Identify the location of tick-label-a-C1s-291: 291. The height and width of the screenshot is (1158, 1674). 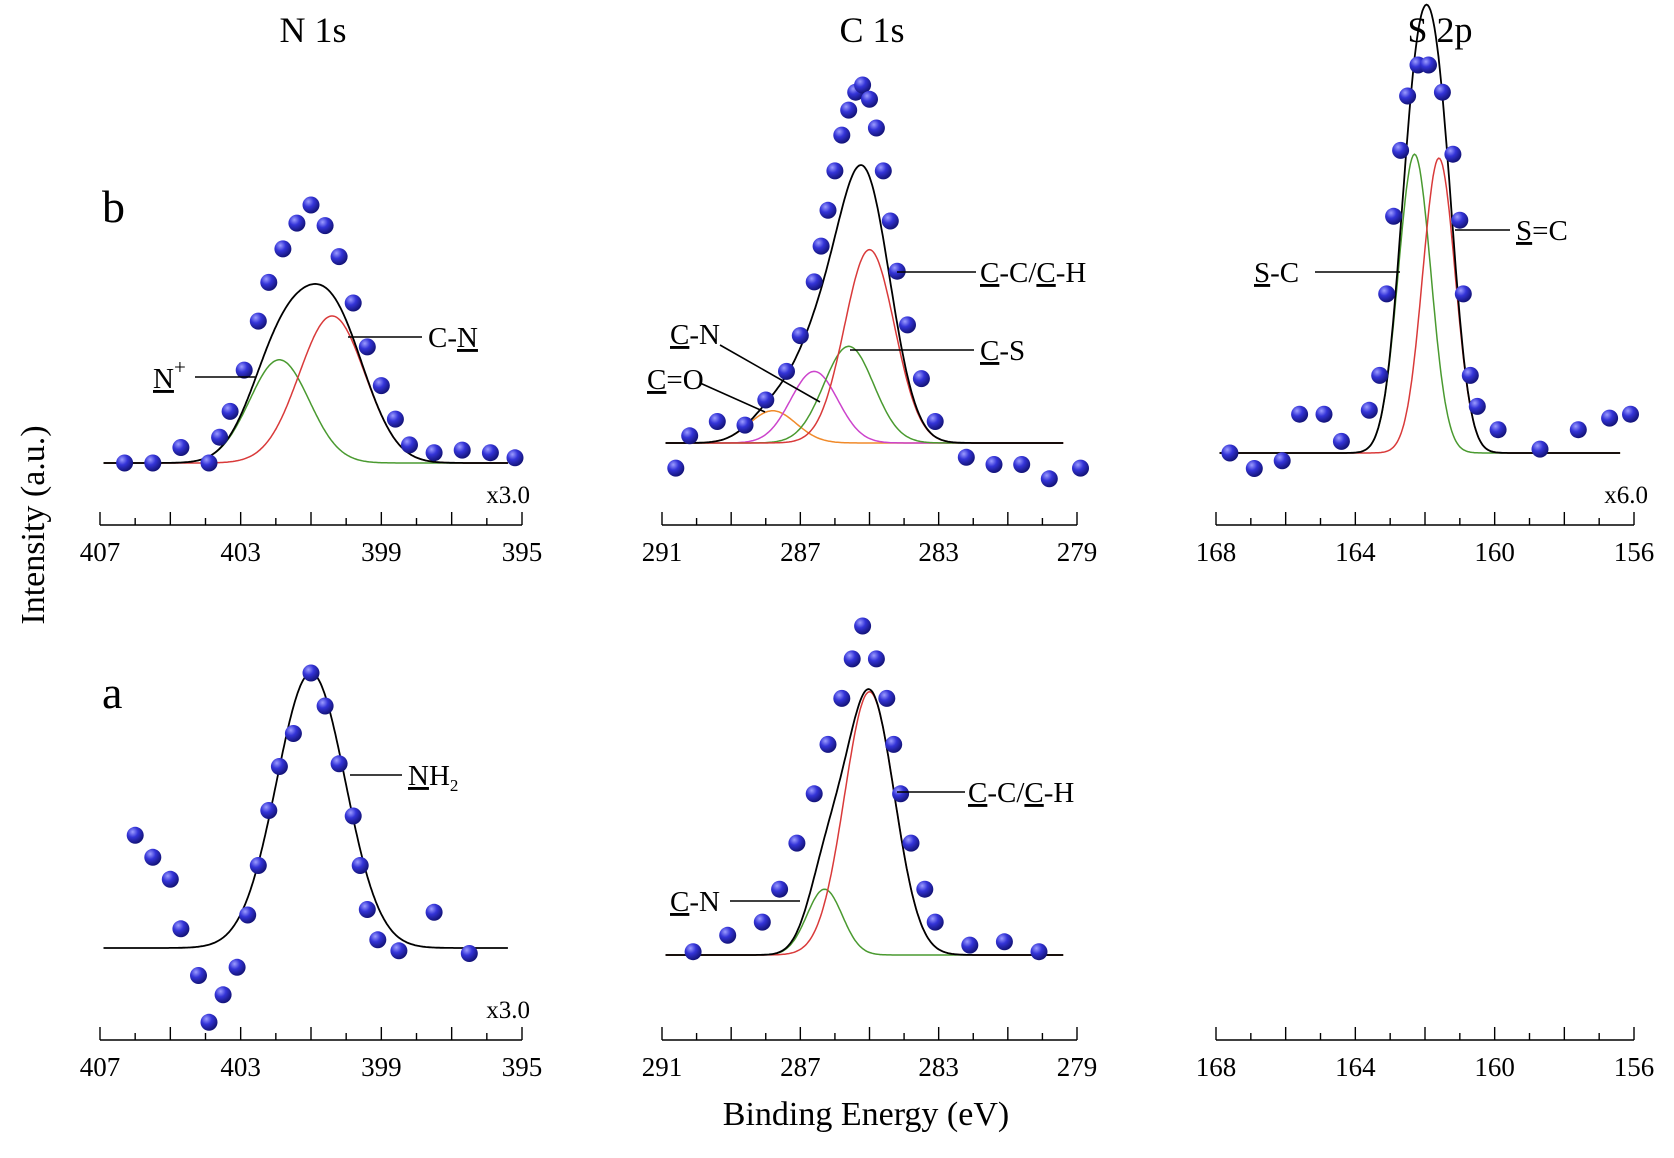
(662, 1067).